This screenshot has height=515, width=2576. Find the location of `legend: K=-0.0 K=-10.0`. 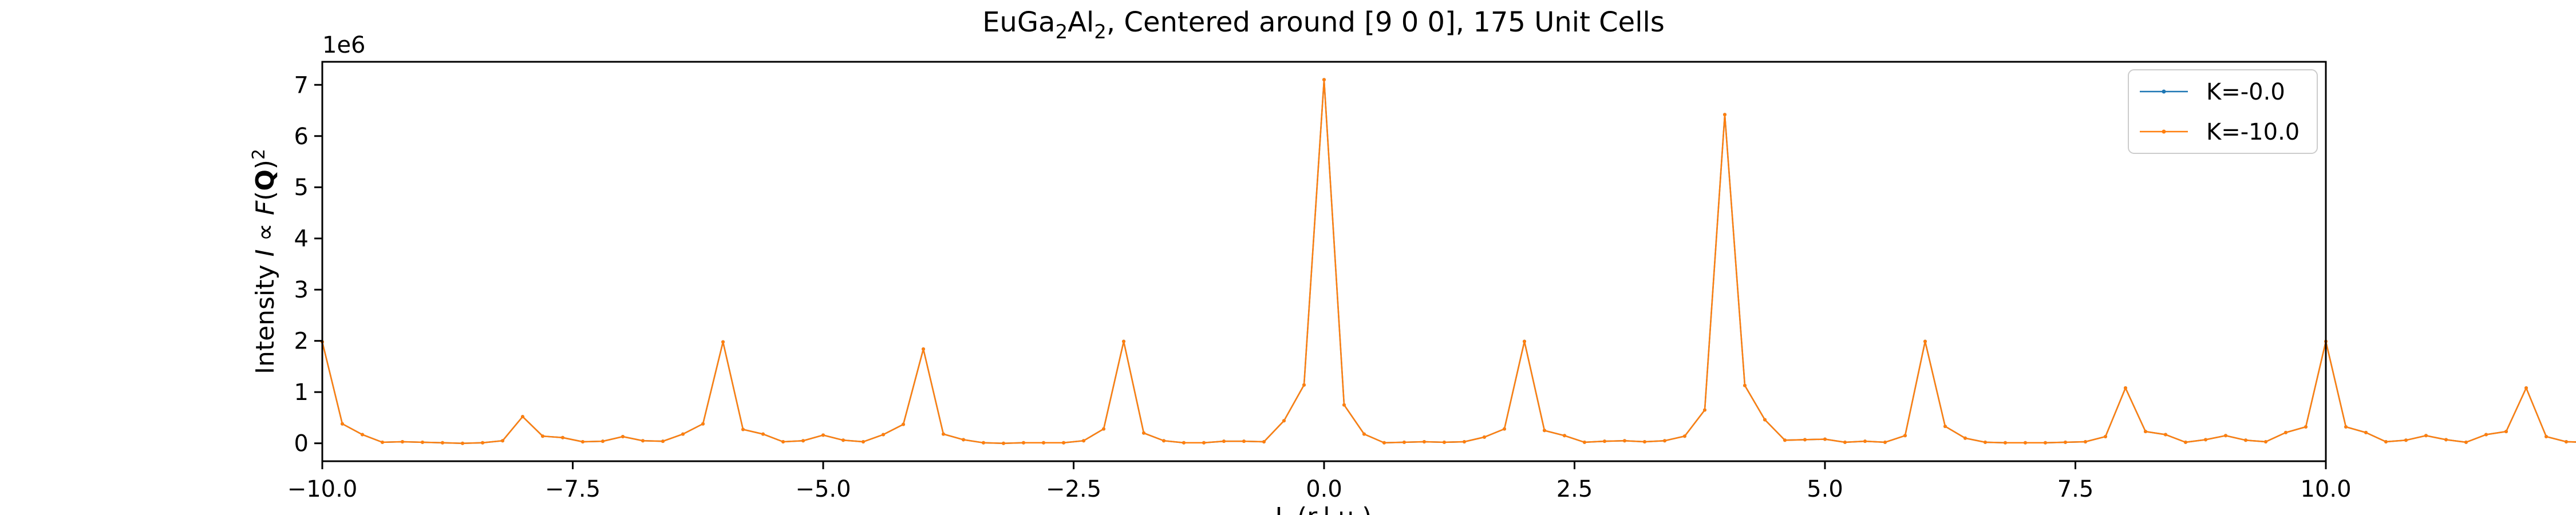

legend: K=-0.0 K=-10.0 is located at coordinates (2223, 111).